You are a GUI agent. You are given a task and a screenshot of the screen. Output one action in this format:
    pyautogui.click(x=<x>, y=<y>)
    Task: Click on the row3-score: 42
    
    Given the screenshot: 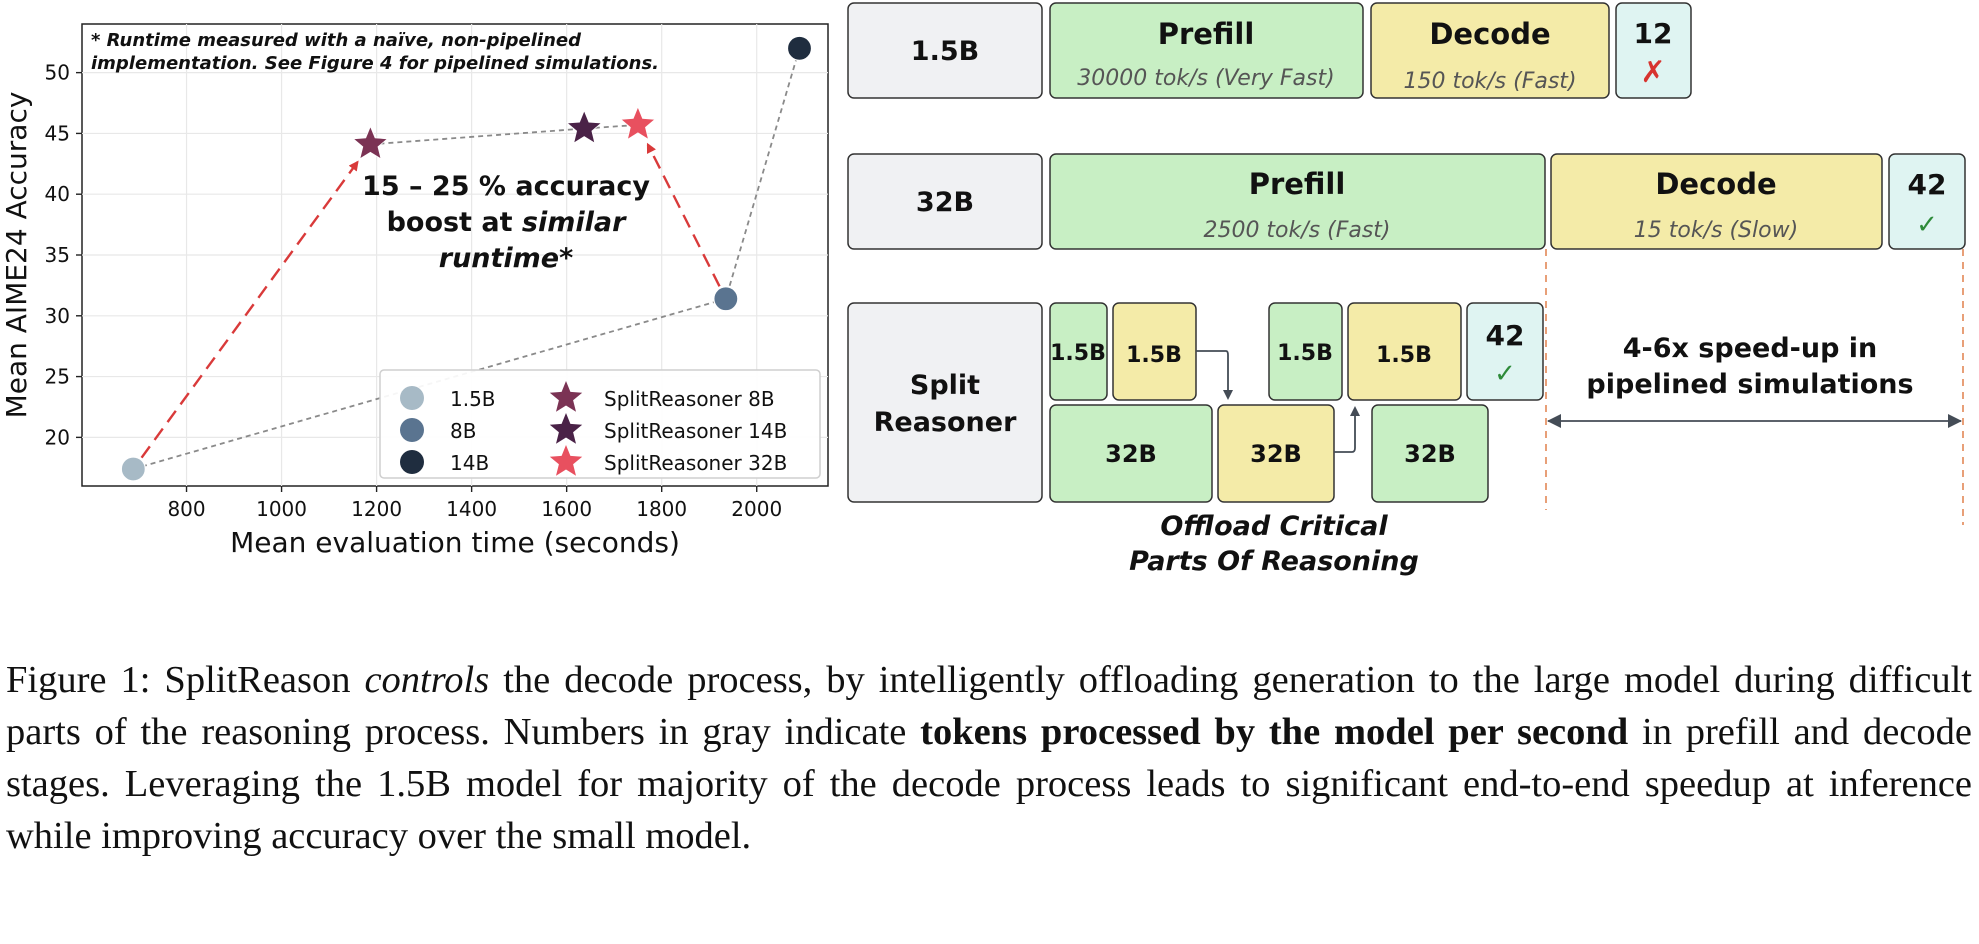 What is the action you would take?
    pyautogui.click(x=1505, y=335)
    